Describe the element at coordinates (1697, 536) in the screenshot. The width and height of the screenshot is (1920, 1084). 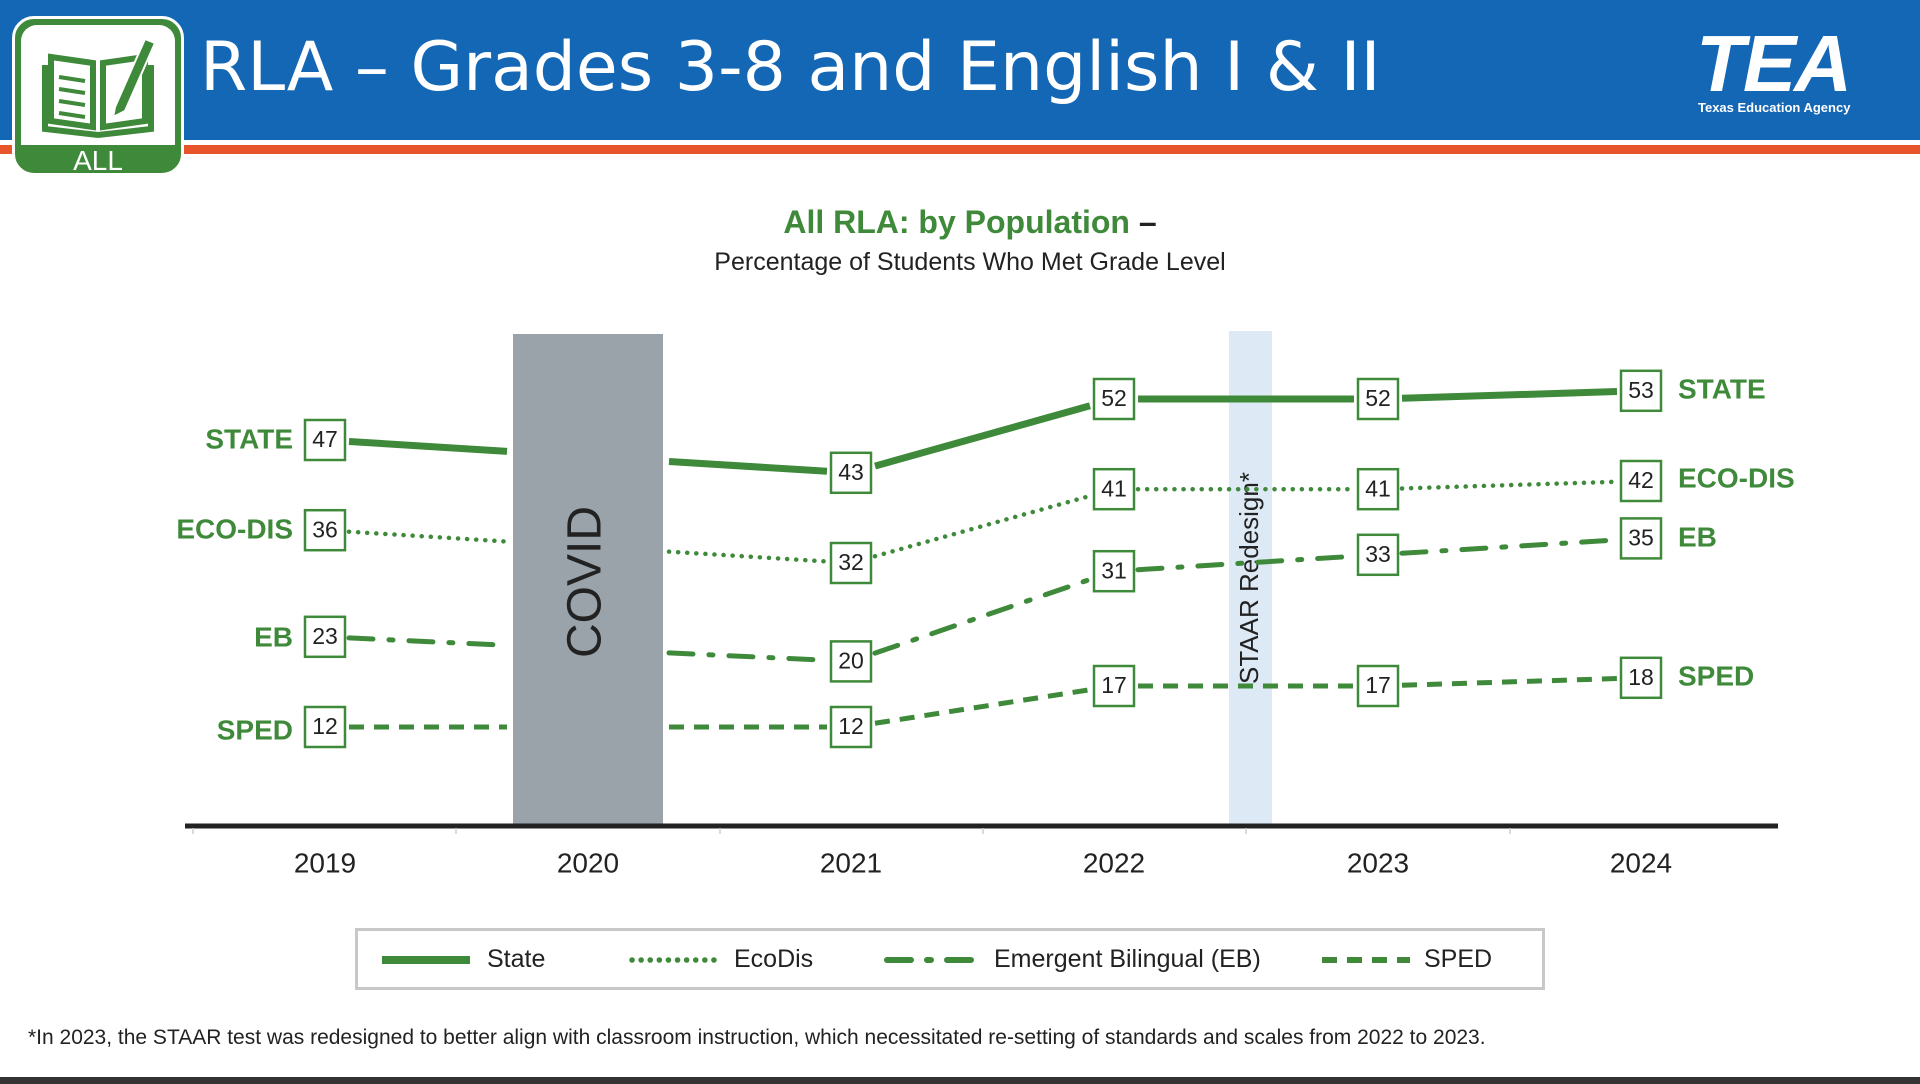
I see `series-label-right: EB` at that location.